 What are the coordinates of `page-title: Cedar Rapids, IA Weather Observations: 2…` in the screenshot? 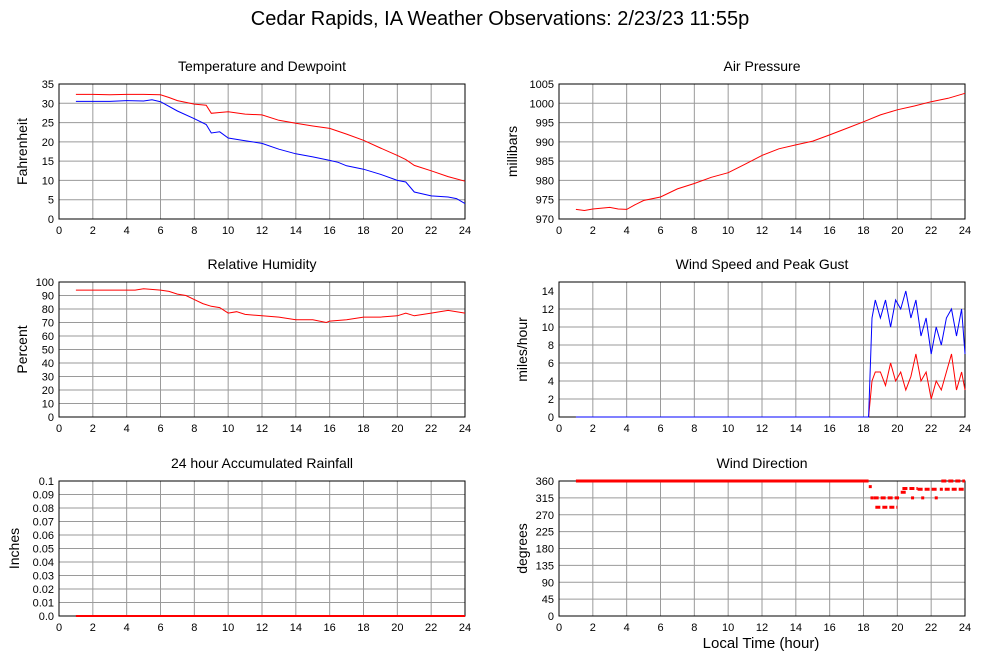 It's located at (500, 19).